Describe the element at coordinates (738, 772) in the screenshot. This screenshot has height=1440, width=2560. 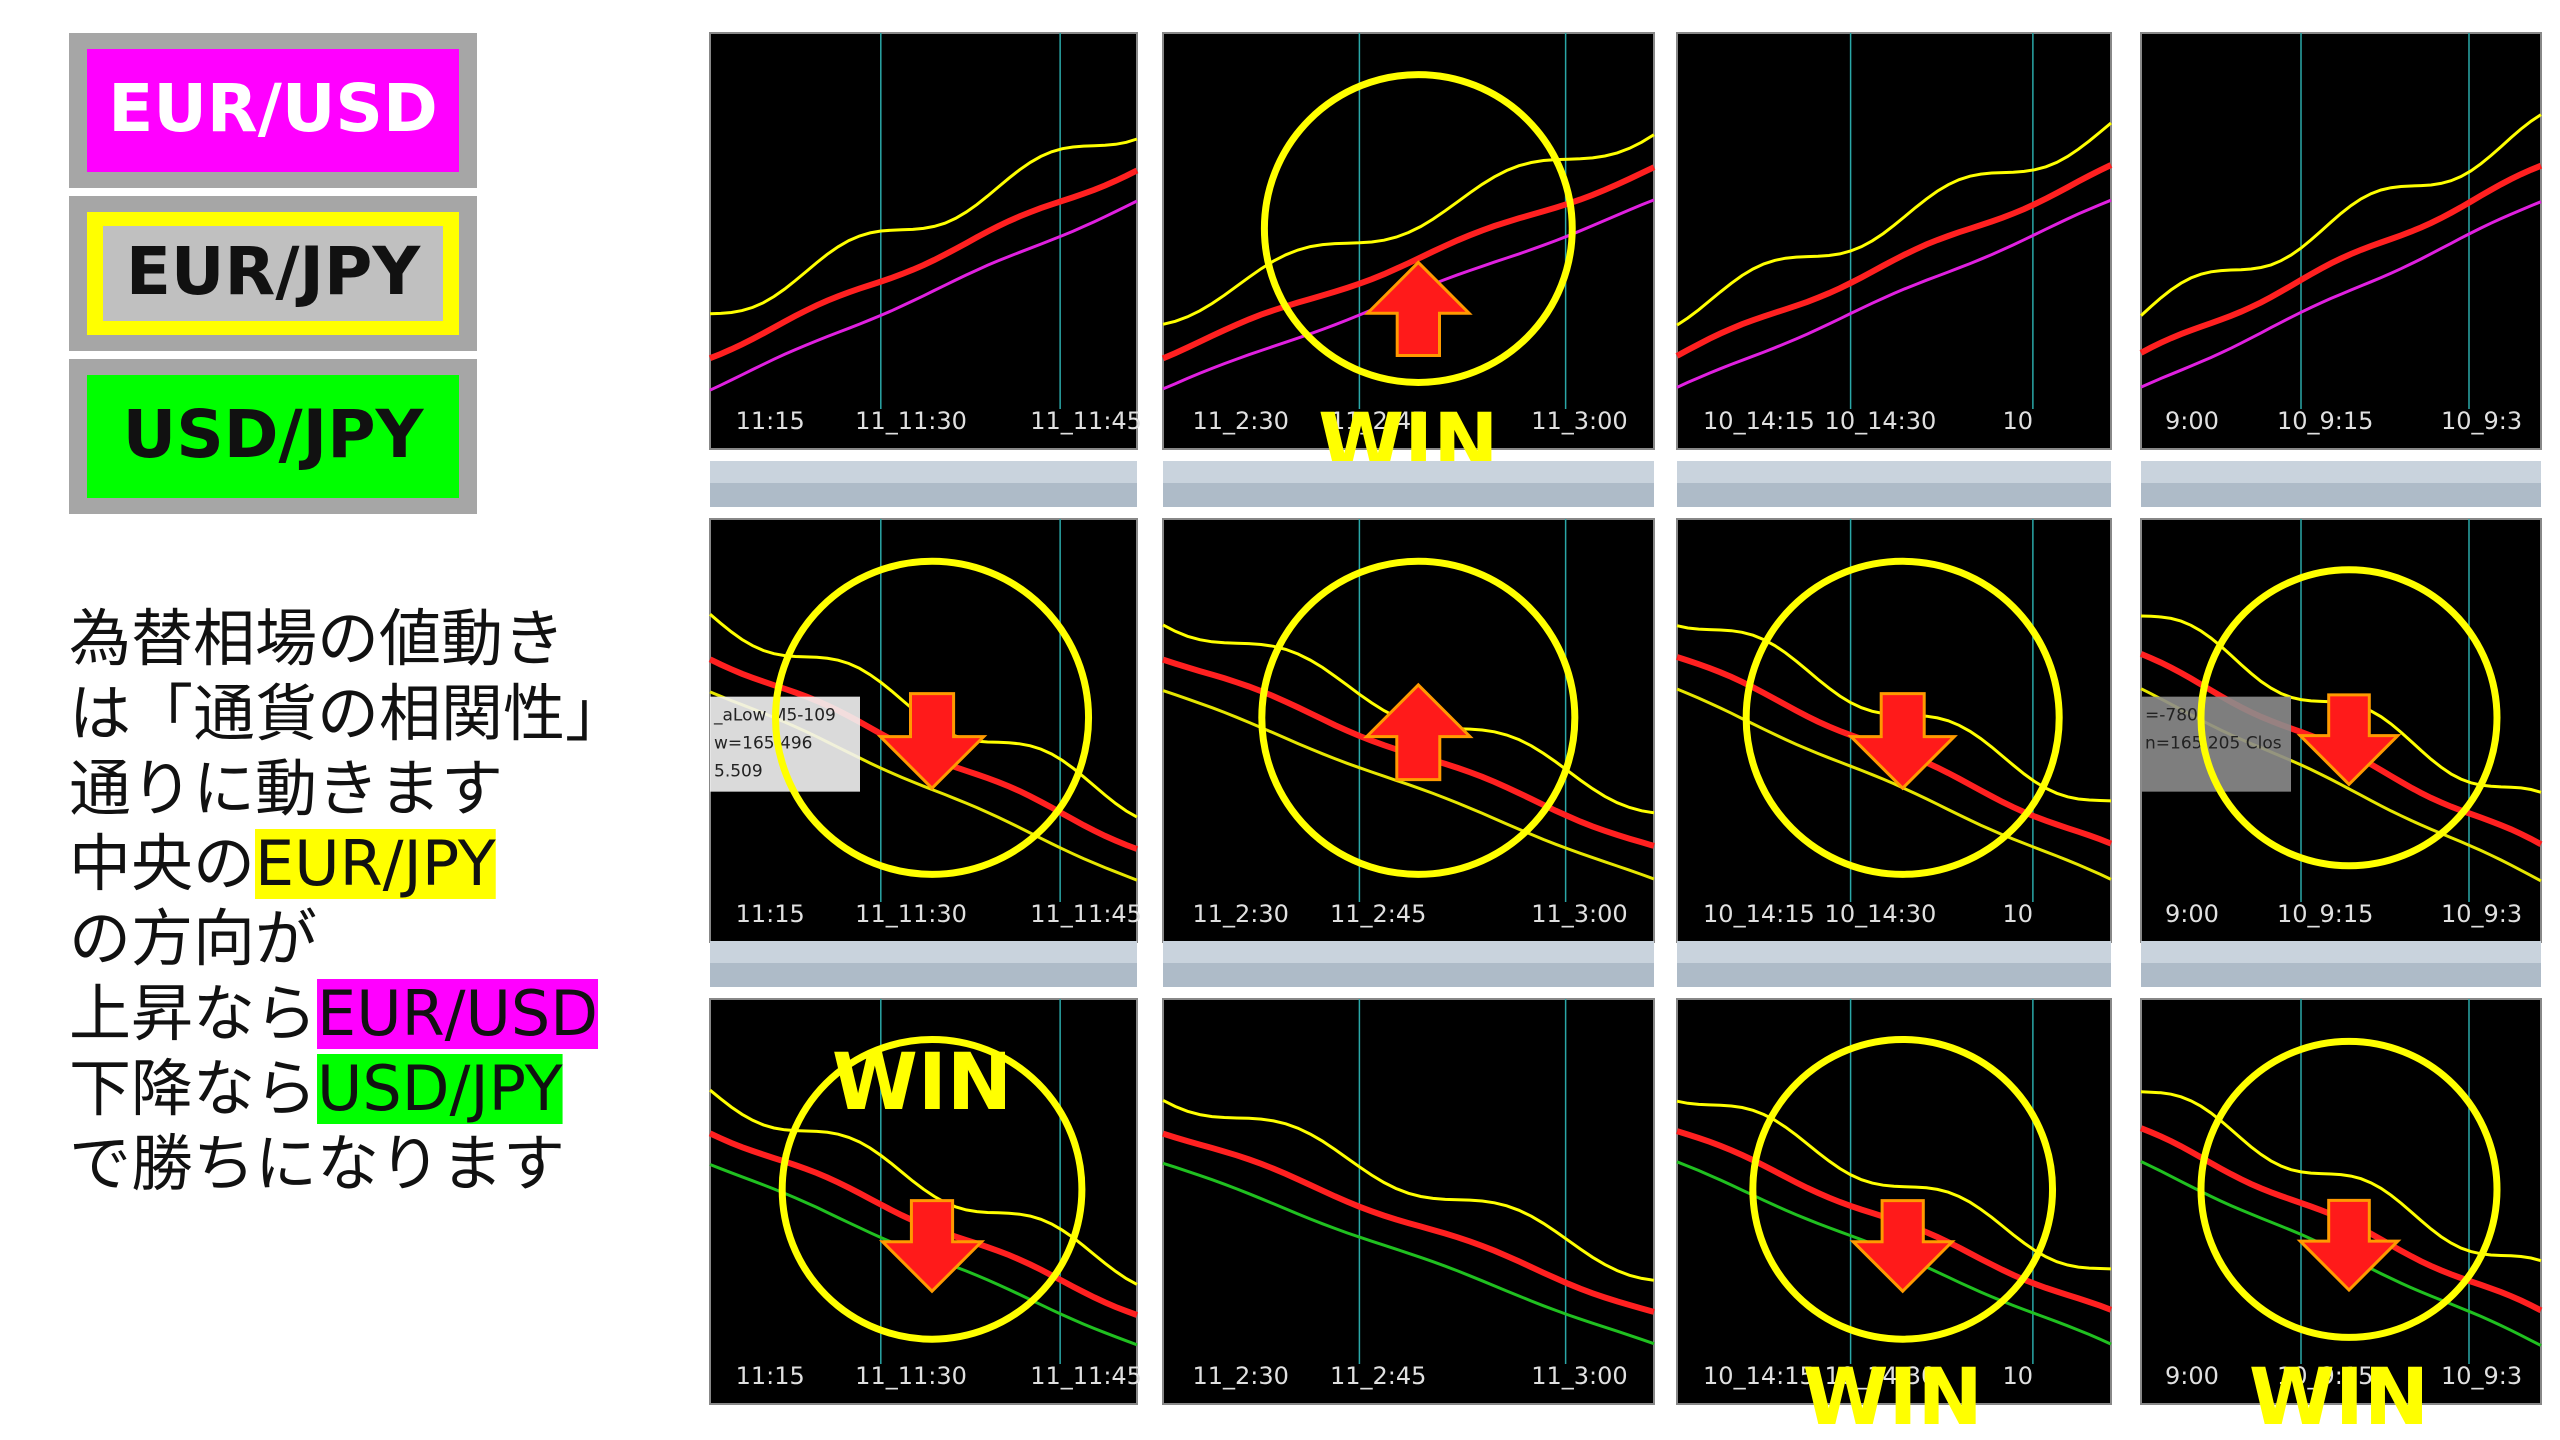
I see `tooltip-text: 5.509` at that location.